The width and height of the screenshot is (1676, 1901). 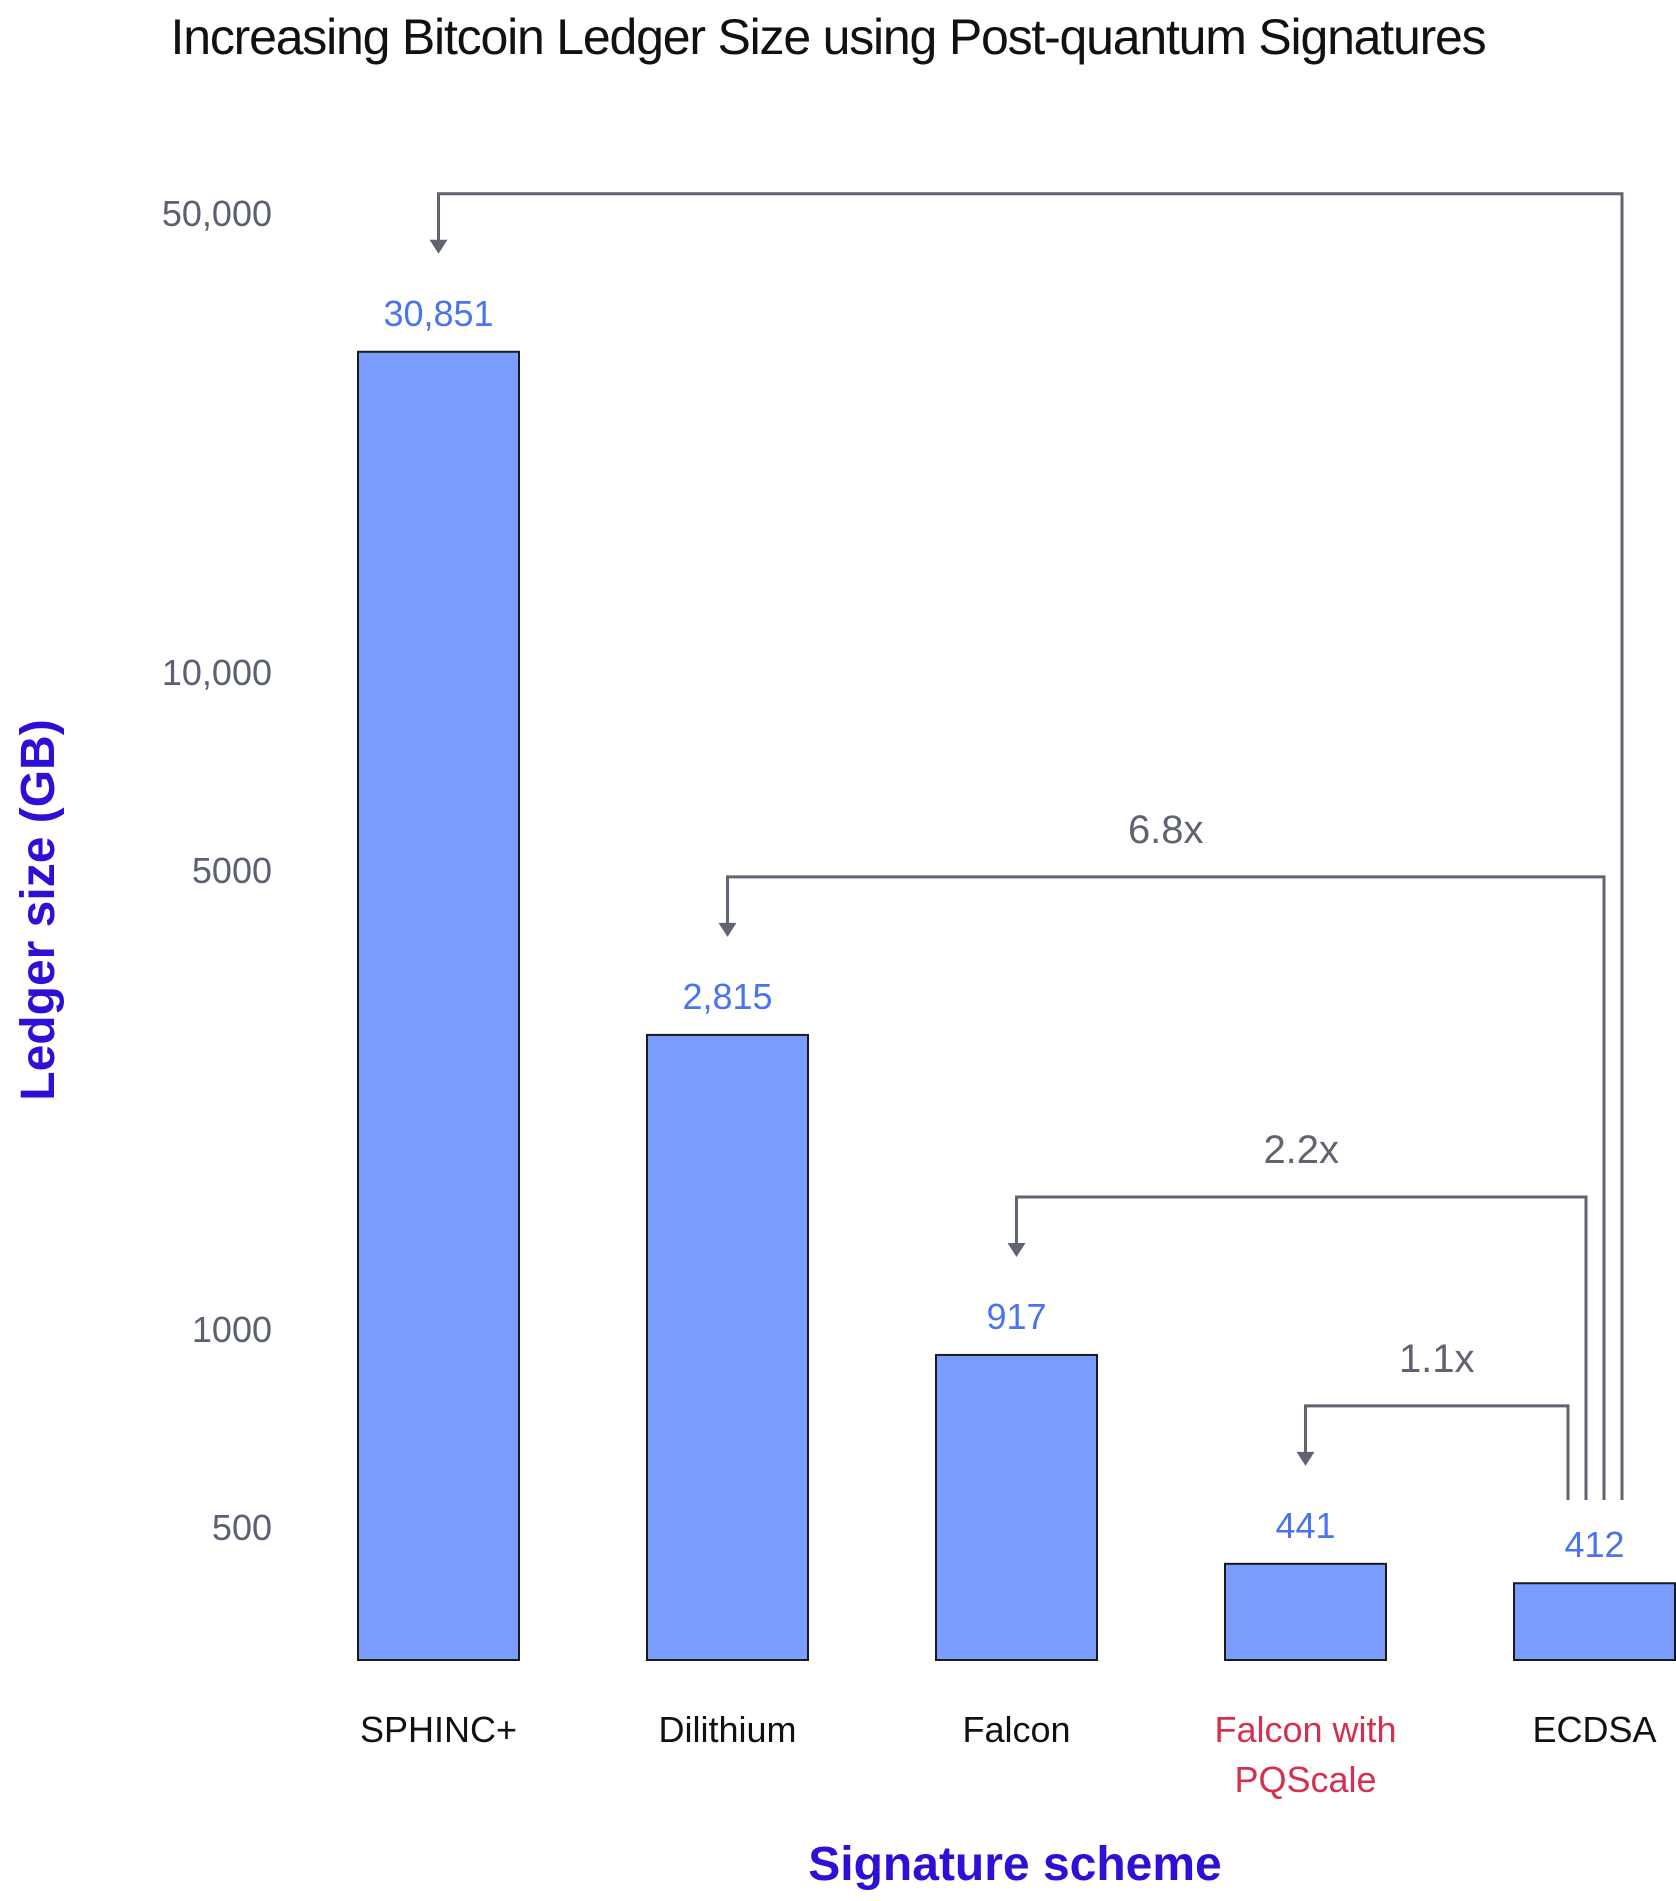 I want to click on ratio-label: 2.2x, so click(x=1301, y=1150).